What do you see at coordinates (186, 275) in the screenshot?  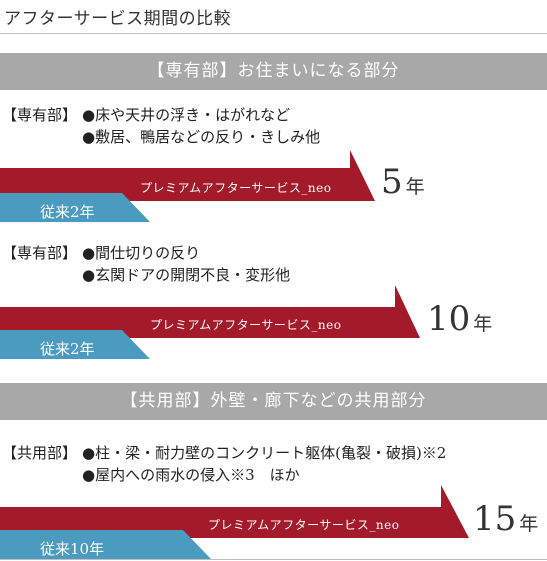 I see `item-line-2: ●玄関ドアの開閉不良・変形他` at bounding box center [186, 275].